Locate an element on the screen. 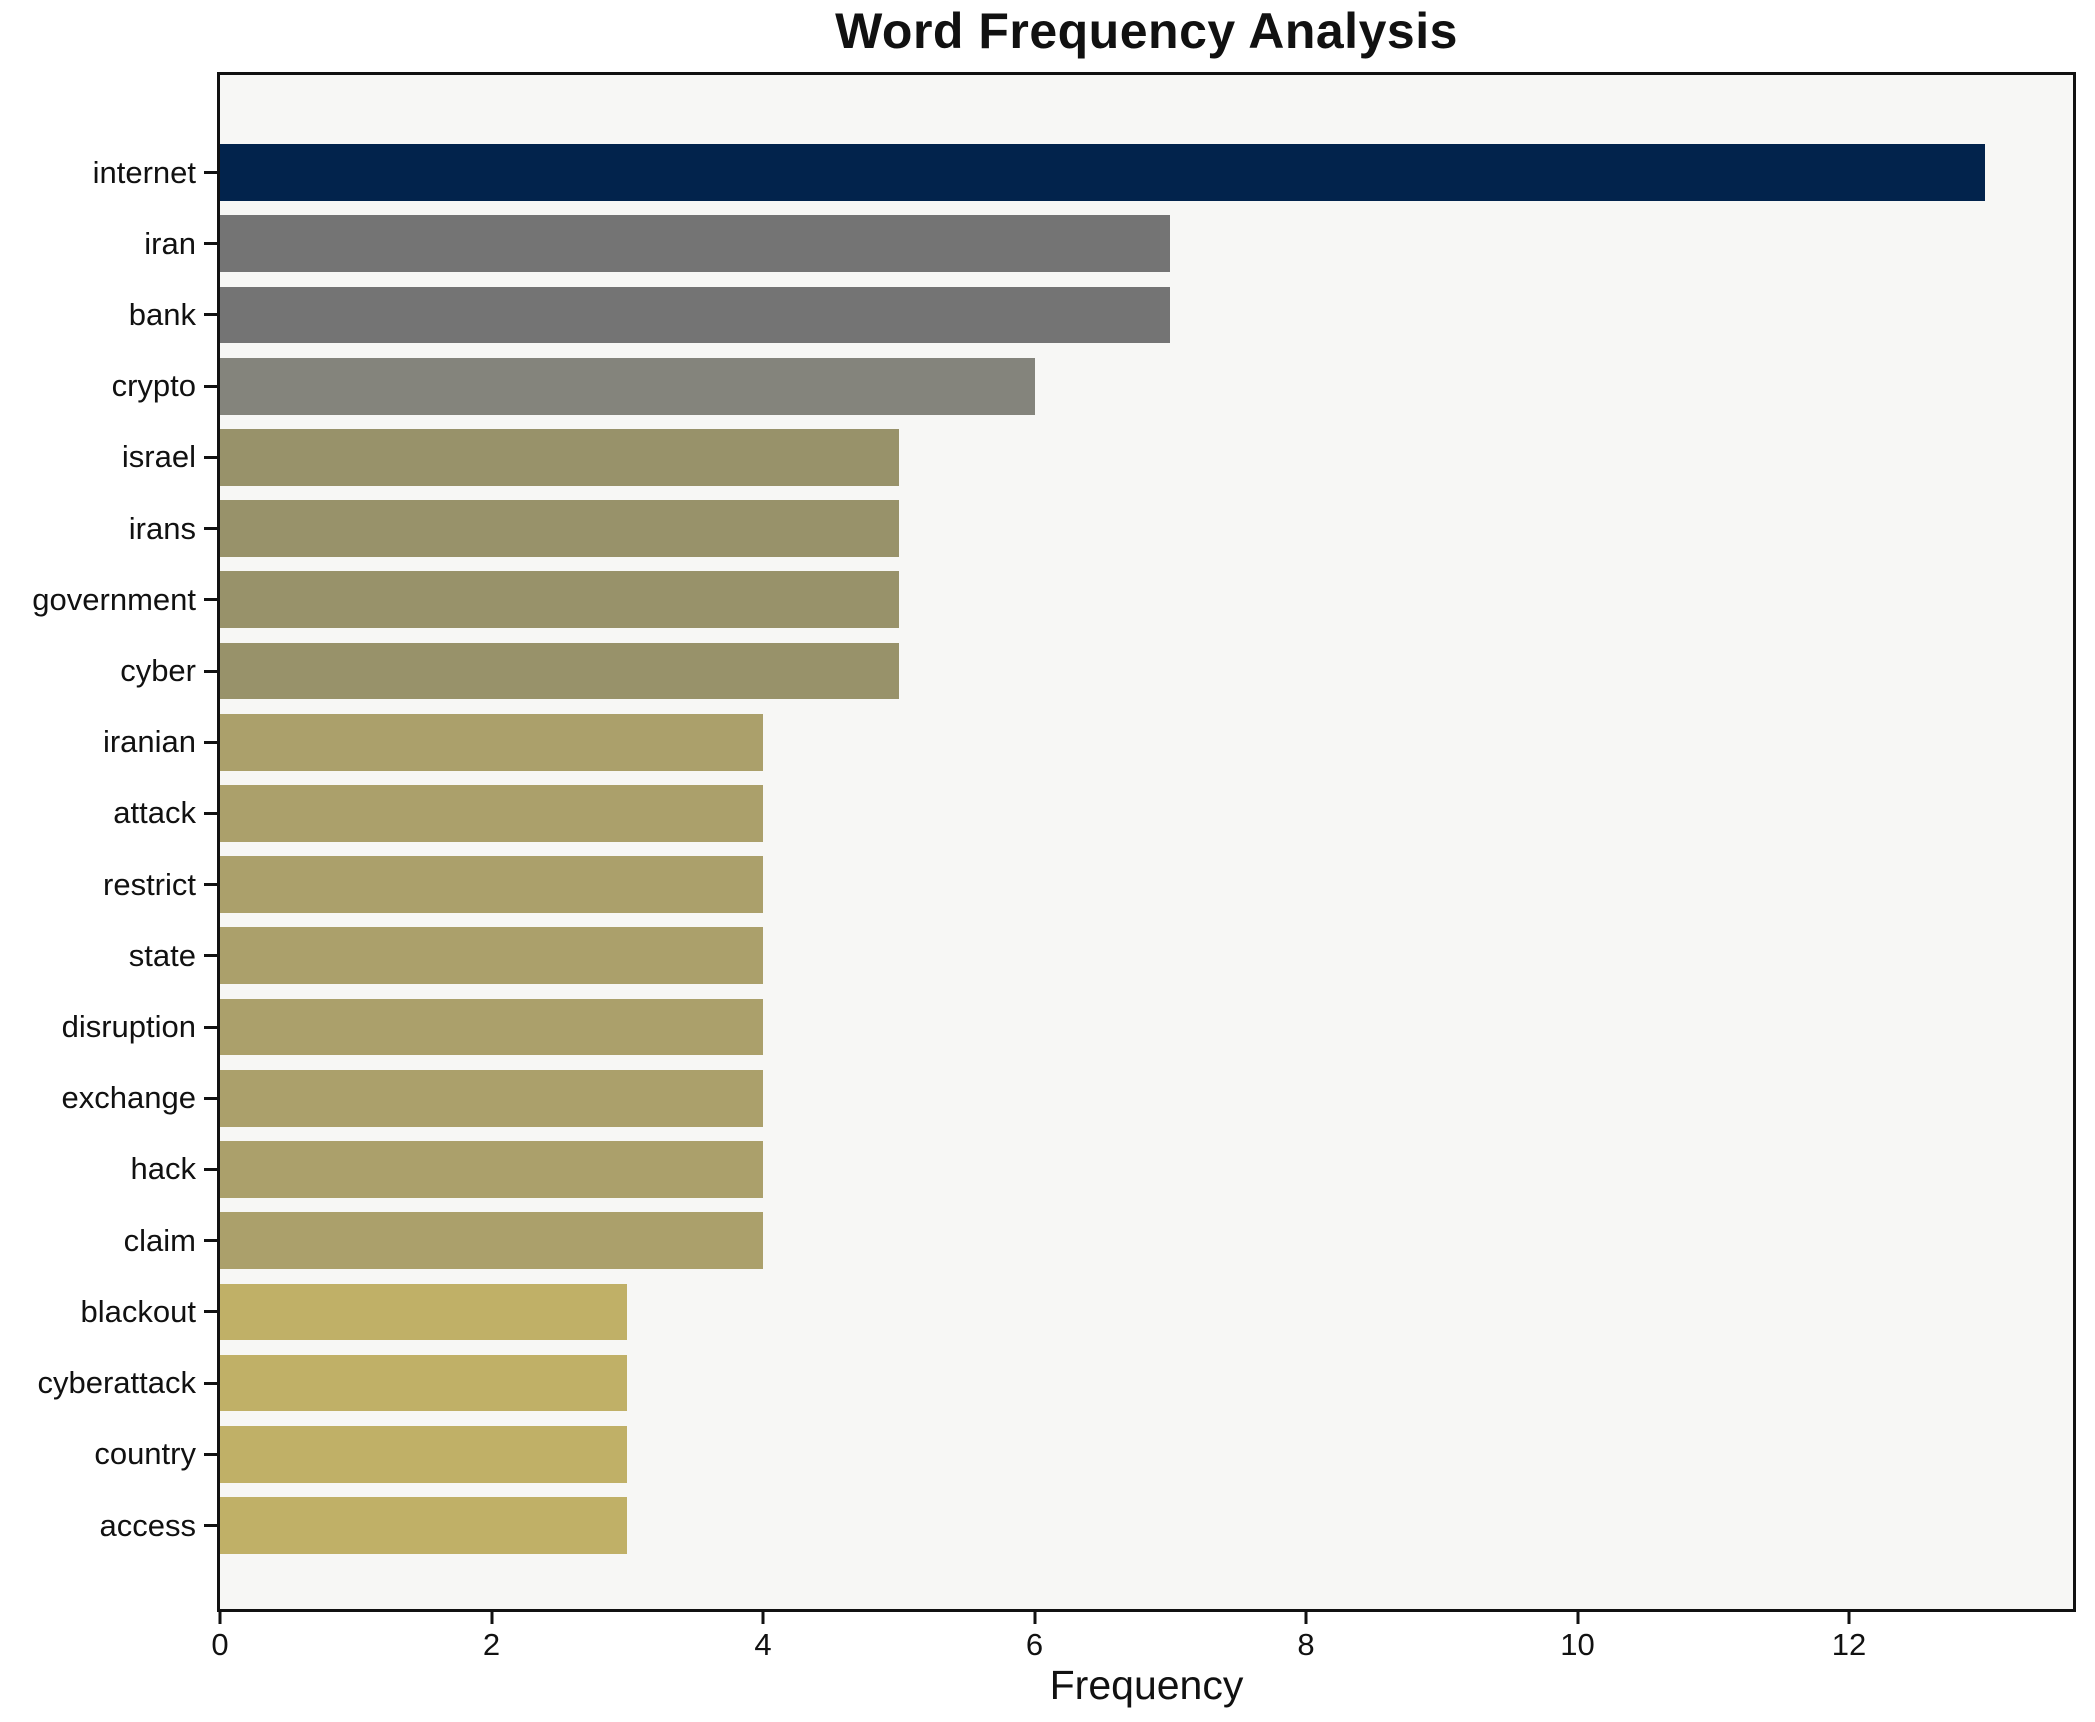 This screenshot has width=2095, height=1722. y-tick-label-internet: internet is located at coordinates (144, 172).